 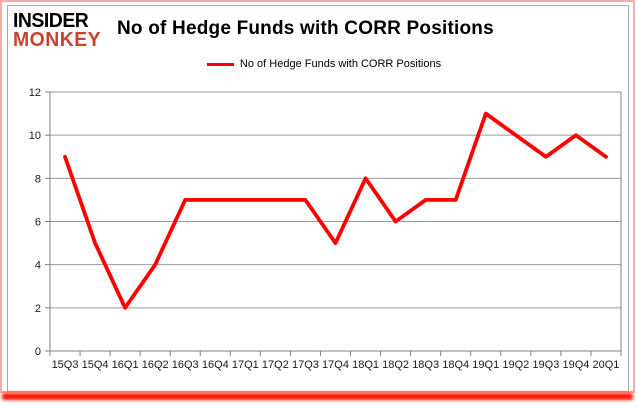 I want to click on svg-text: 18Q2, so click(x=395, y=365).